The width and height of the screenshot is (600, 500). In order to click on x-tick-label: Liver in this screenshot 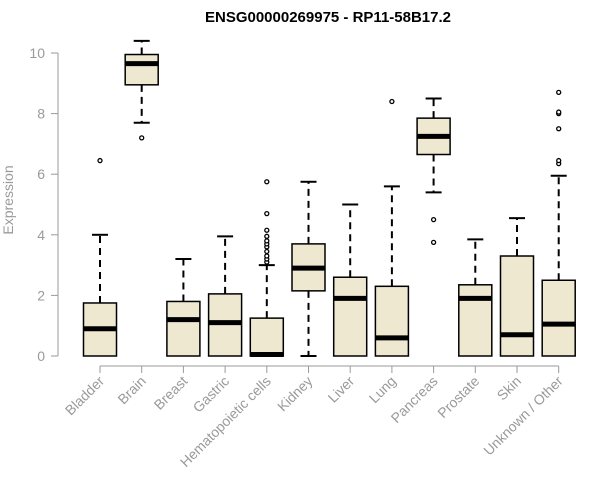, I will do `click(341, 389)`.